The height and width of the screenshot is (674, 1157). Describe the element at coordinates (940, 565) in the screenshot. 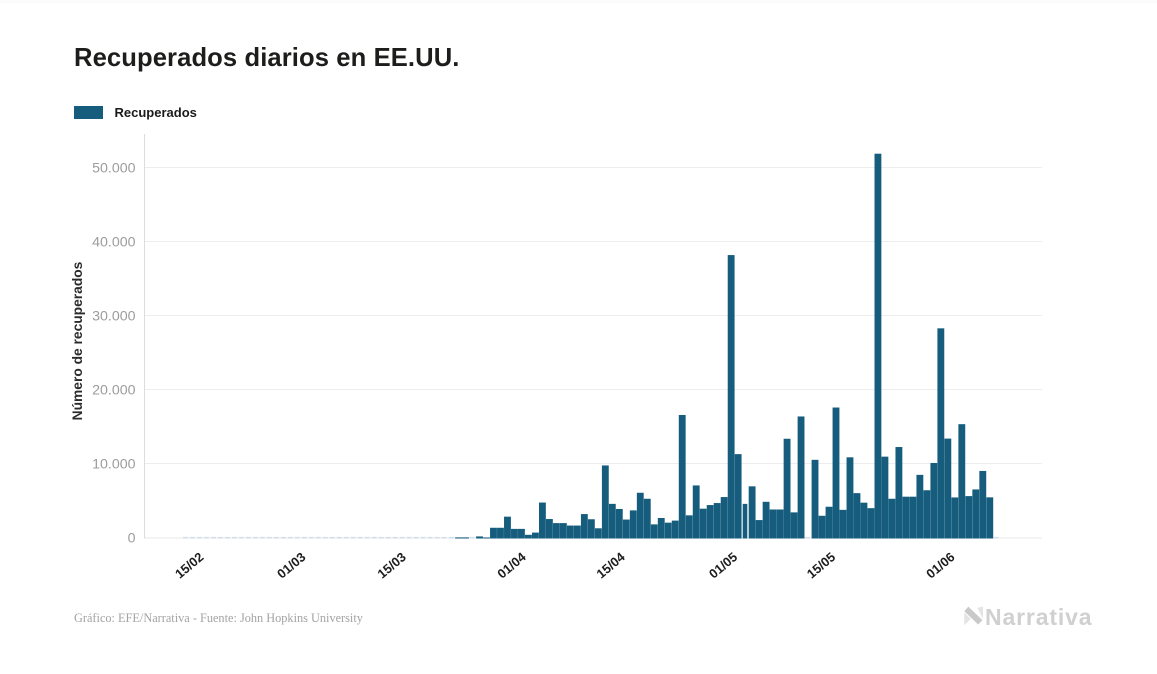

I see `svg-text: 01/06` at that location.